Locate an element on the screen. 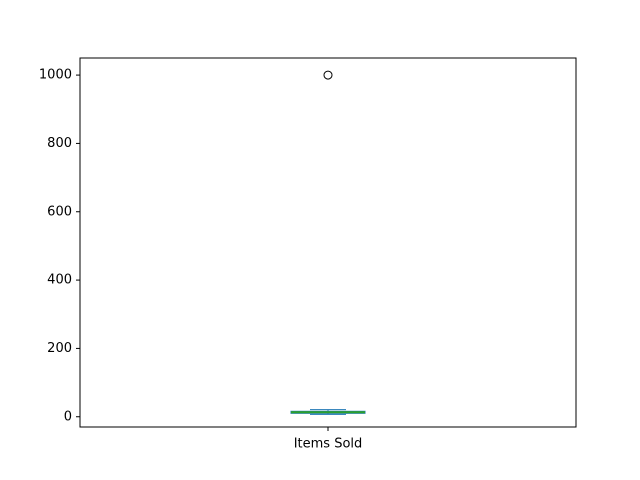  x-axis: Items Sold is located at coordinates (328, 439).